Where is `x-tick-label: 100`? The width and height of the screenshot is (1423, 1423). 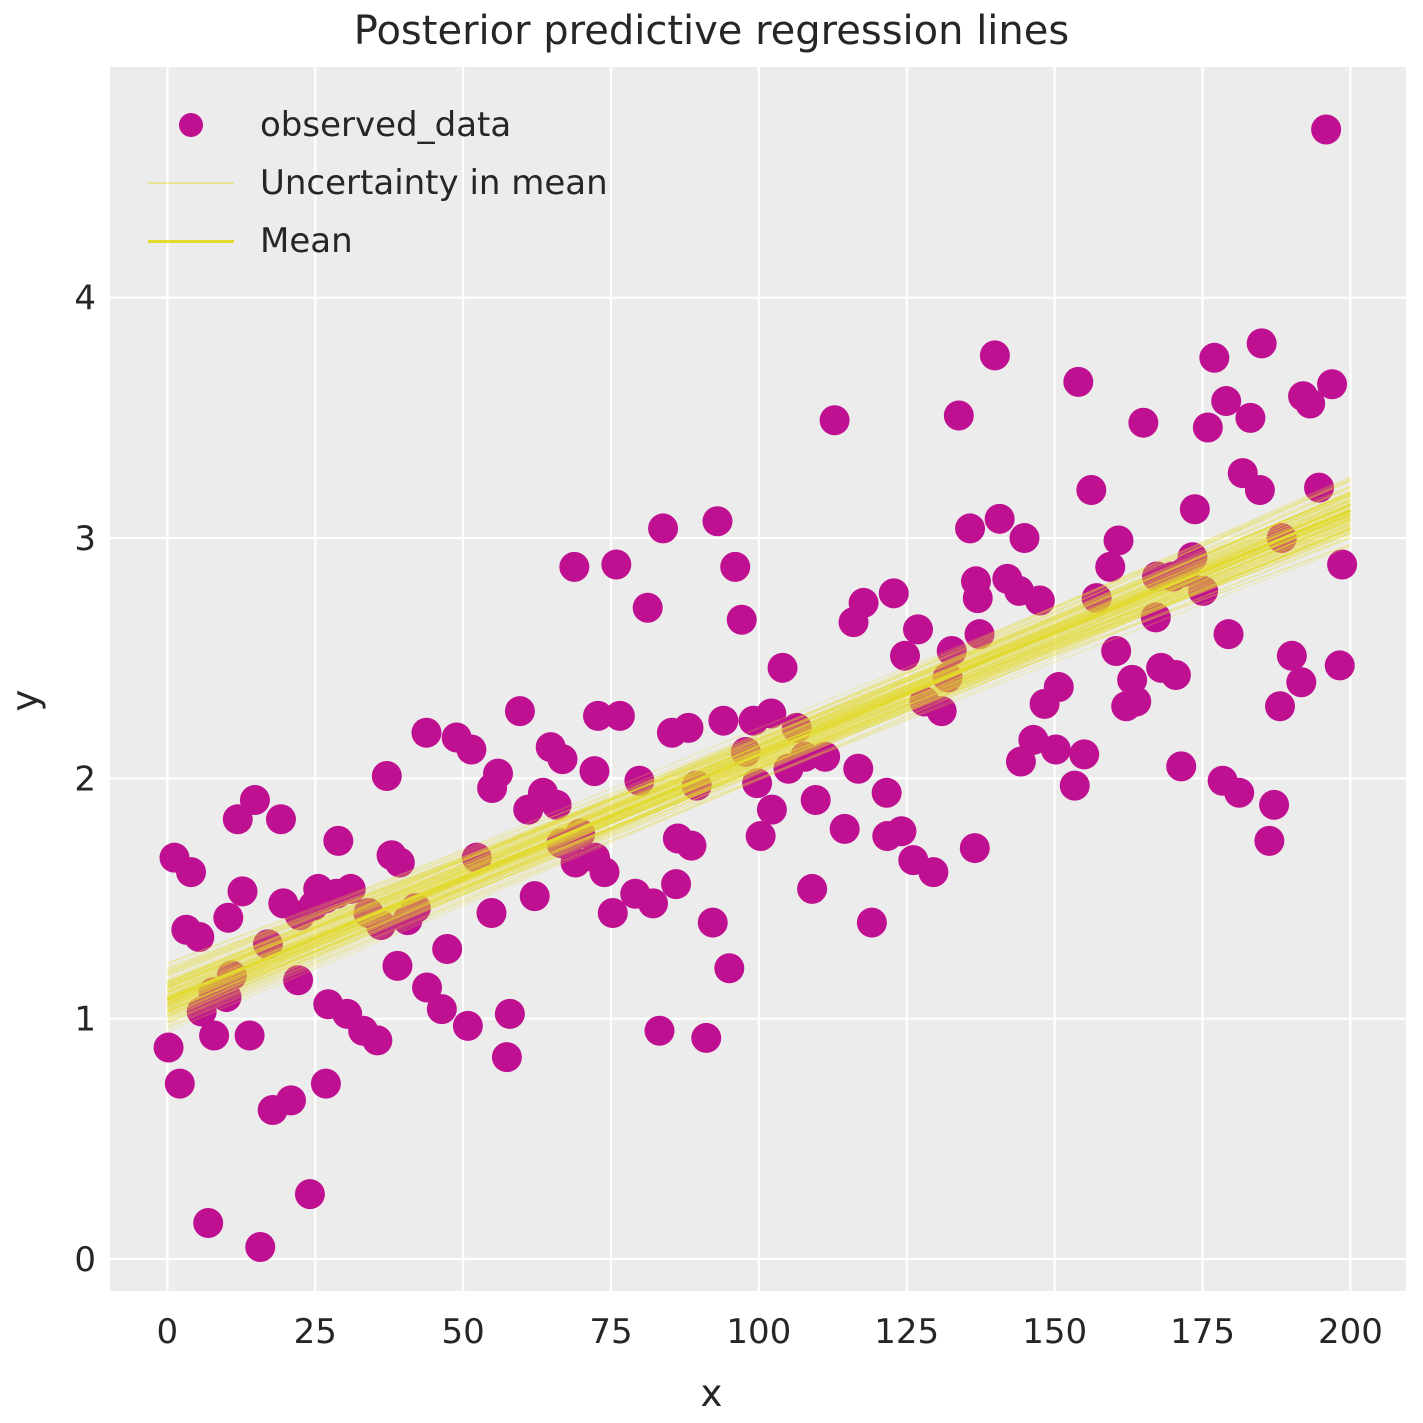
x-tick-label: 100 is located at coordinates (758, 1332).